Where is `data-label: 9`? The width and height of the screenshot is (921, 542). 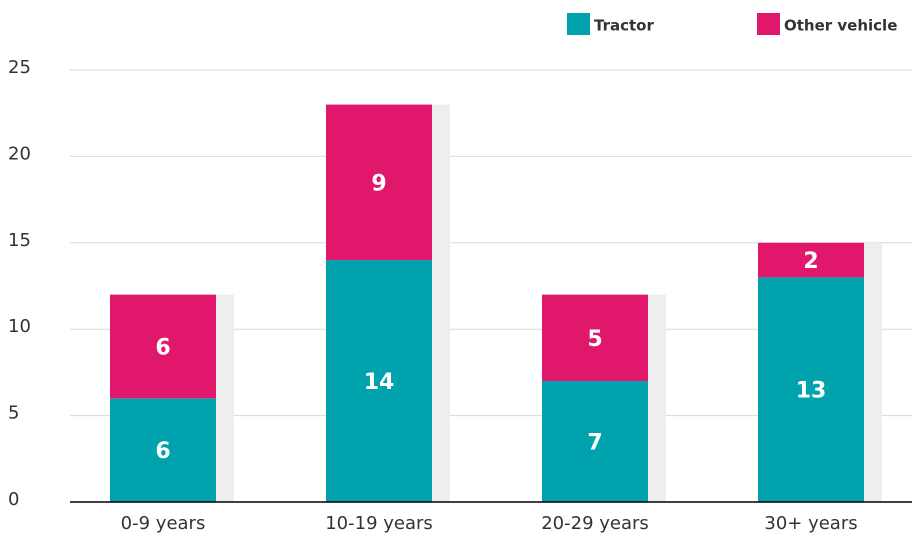 data-label: 9 is located at coordinates (378, 183).